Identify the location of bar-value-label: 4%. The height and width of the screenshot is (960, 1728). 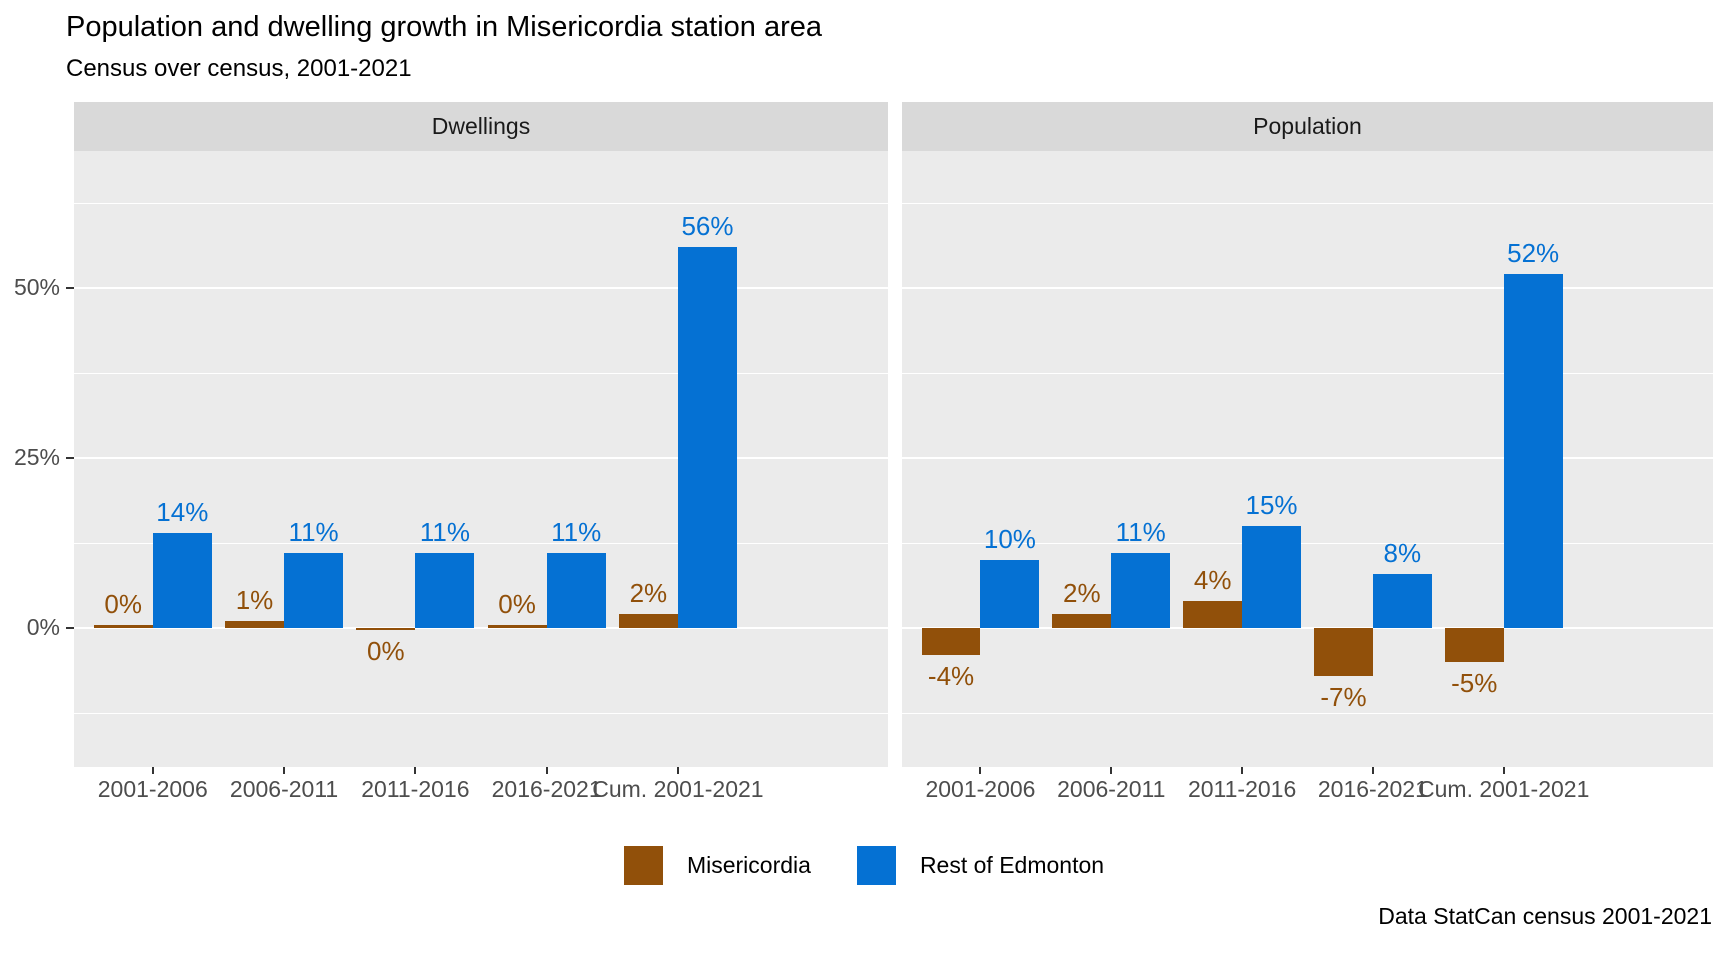
(1212, 579).